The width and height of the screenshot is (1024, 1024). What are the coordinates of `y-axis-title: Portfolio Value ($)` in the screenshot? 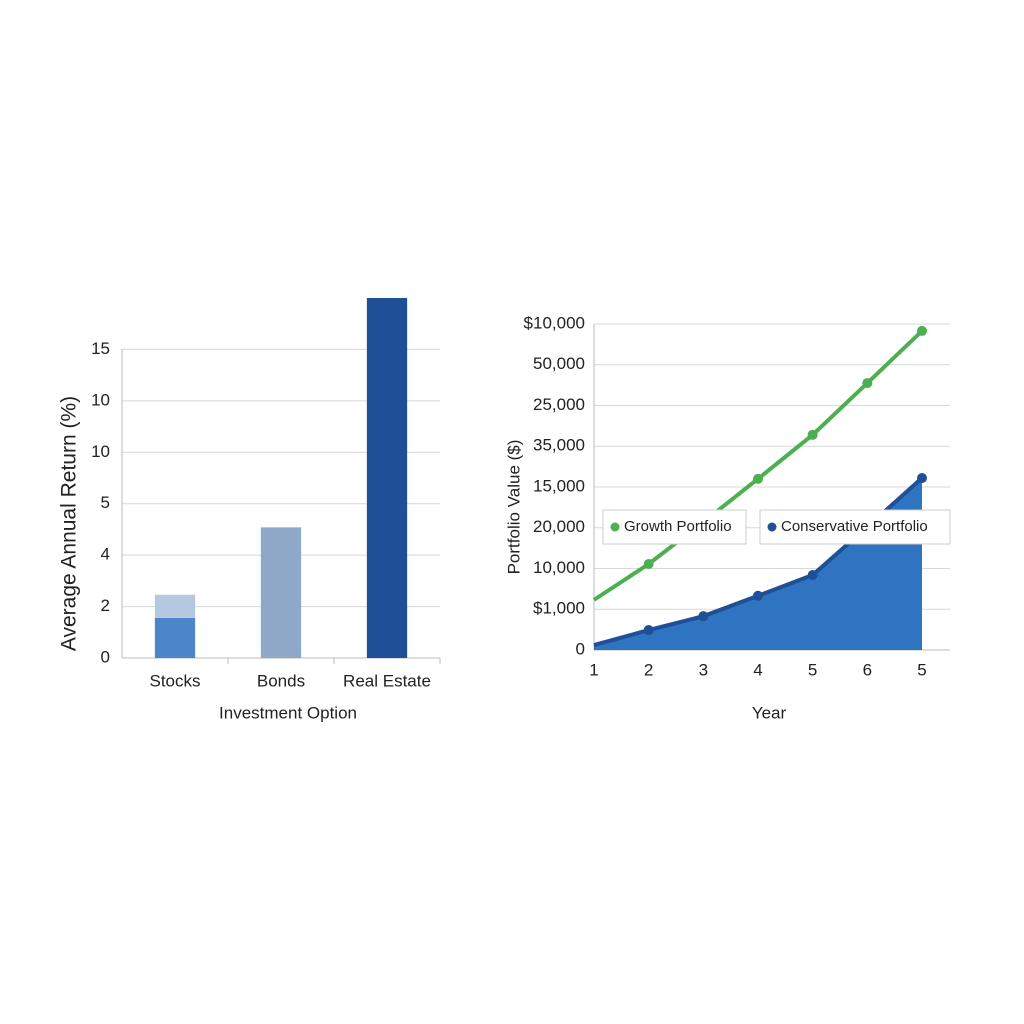 It's located at (513, 507).